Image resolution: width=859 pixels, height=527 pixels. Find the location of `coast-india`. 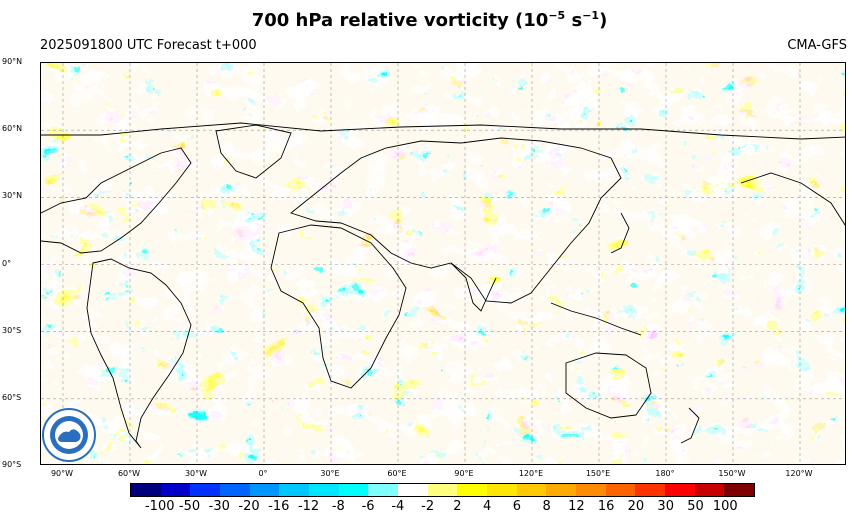

coast-india is located at coordinates (473, 287).